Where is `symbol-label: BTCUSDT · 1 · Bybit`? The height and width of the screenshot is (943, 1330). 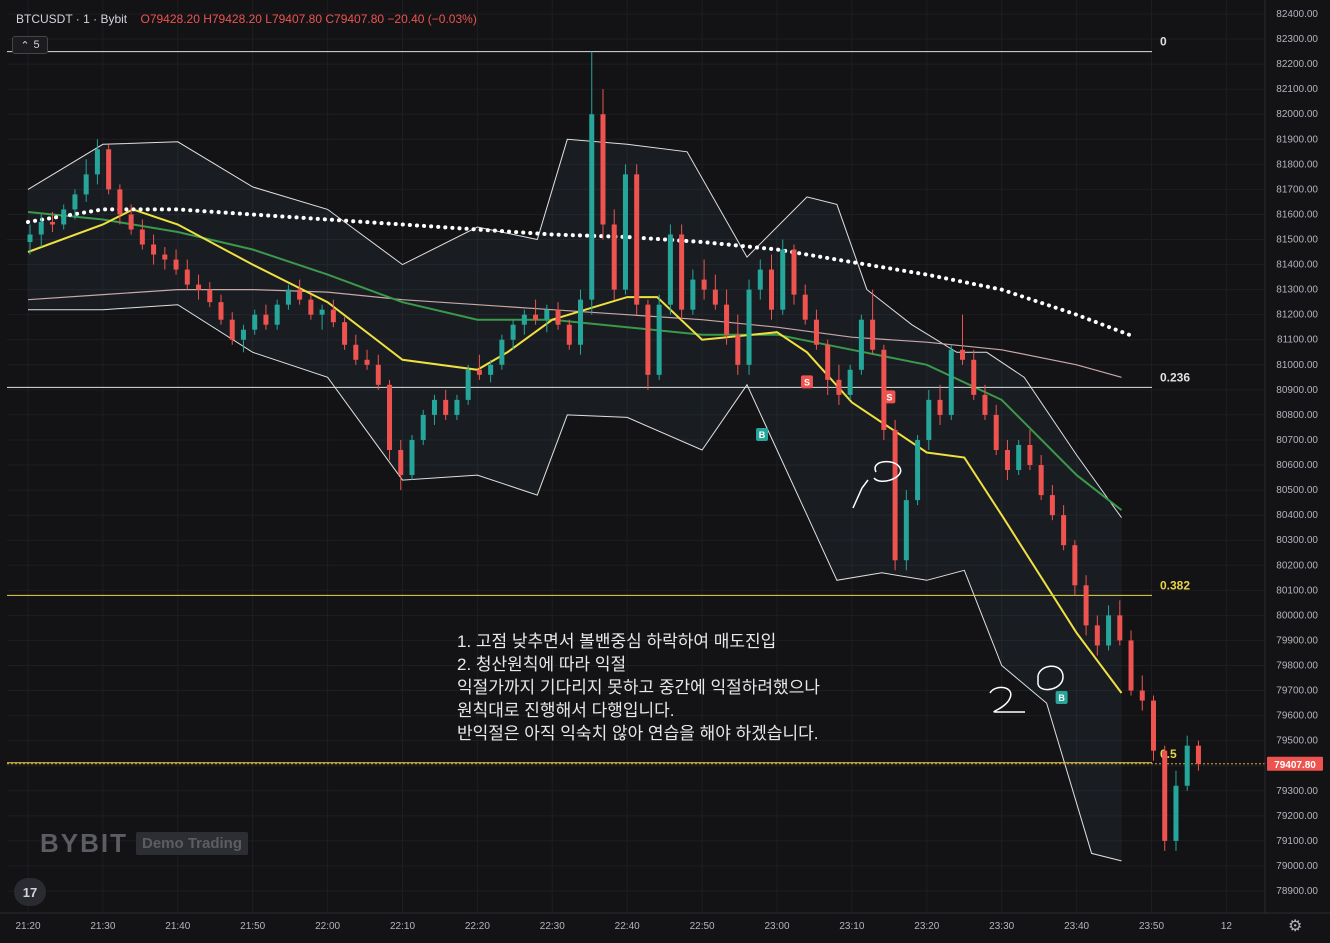 symbol-label: BTCUSDT · 1 · Bybit is located at coordinates (72, 19).